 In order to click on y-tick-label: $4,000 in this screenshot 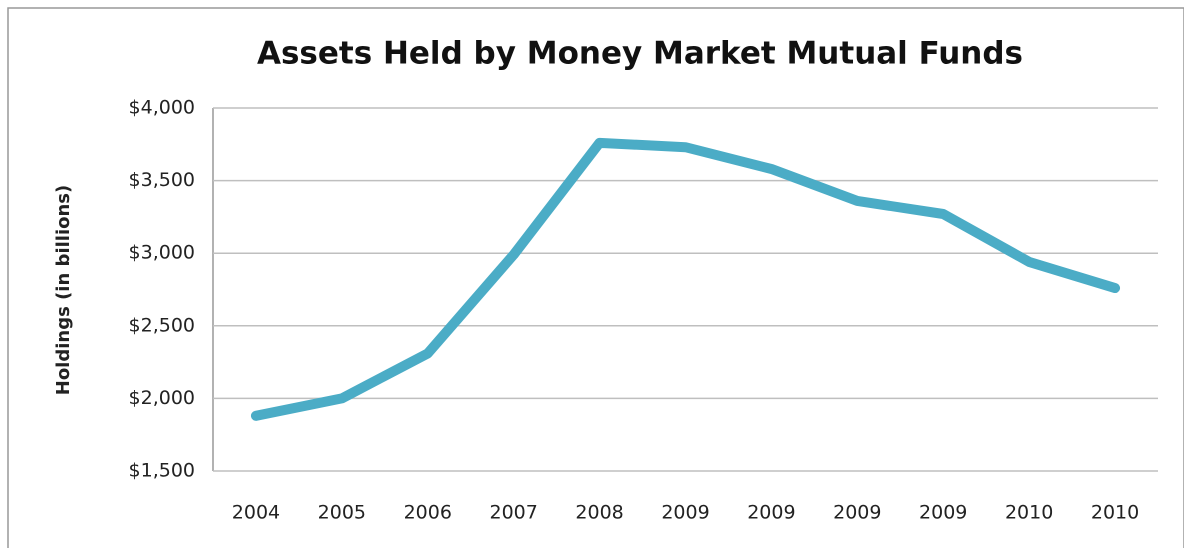, I will do `click(162, 108)`.